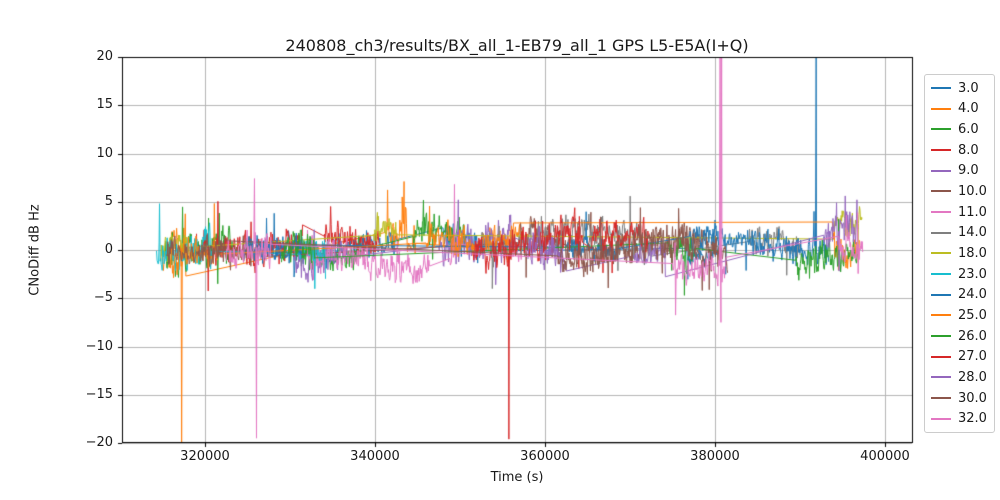  Describe the element at coordinates (968, 171) in the screenshot. I see `legend-label: 9.0` at that location.